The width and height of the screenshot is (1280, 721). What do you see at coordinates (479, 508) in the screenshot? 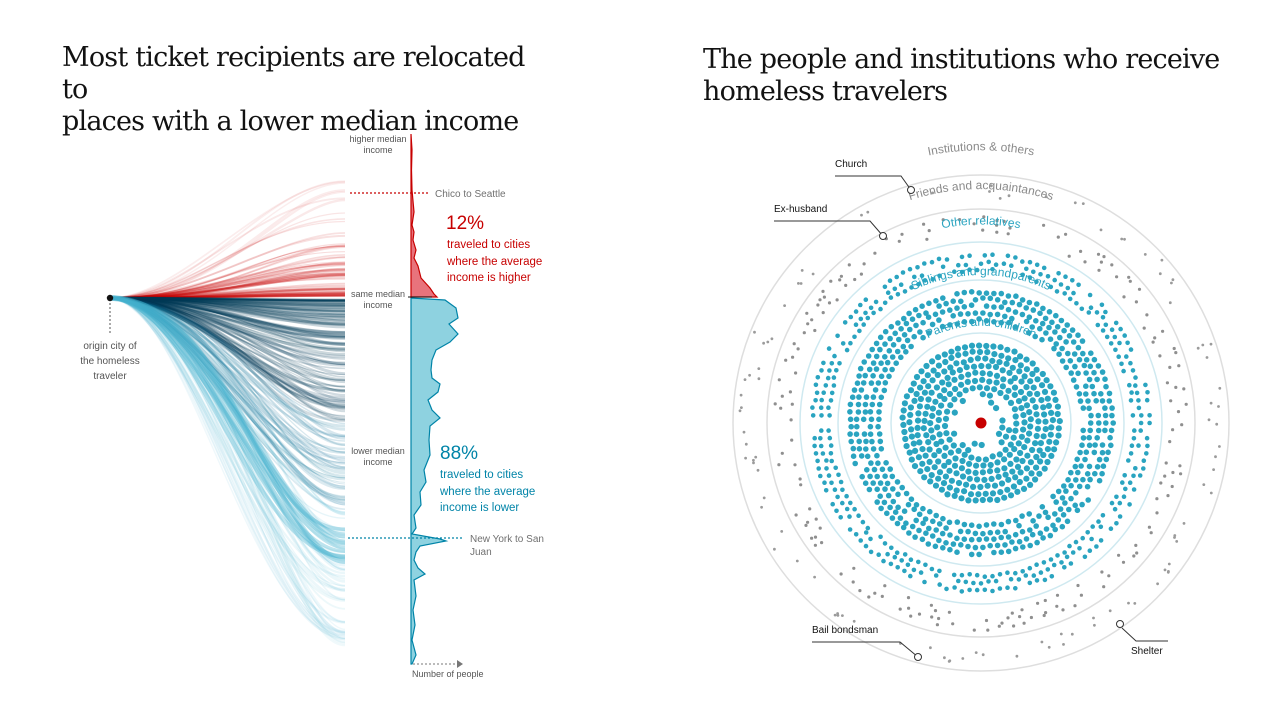
I see `stat-low-text-3: income is lower` at bounding box center [479, 508].